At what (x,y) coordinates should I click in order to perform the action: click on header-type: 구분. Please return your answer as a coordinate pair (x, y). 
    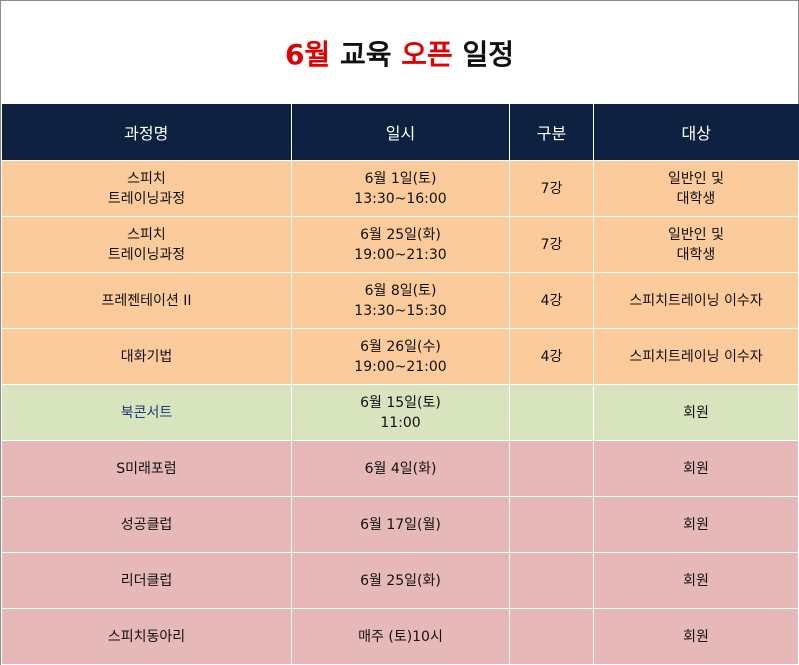
    Looking at the image, I should click on (551, 132).